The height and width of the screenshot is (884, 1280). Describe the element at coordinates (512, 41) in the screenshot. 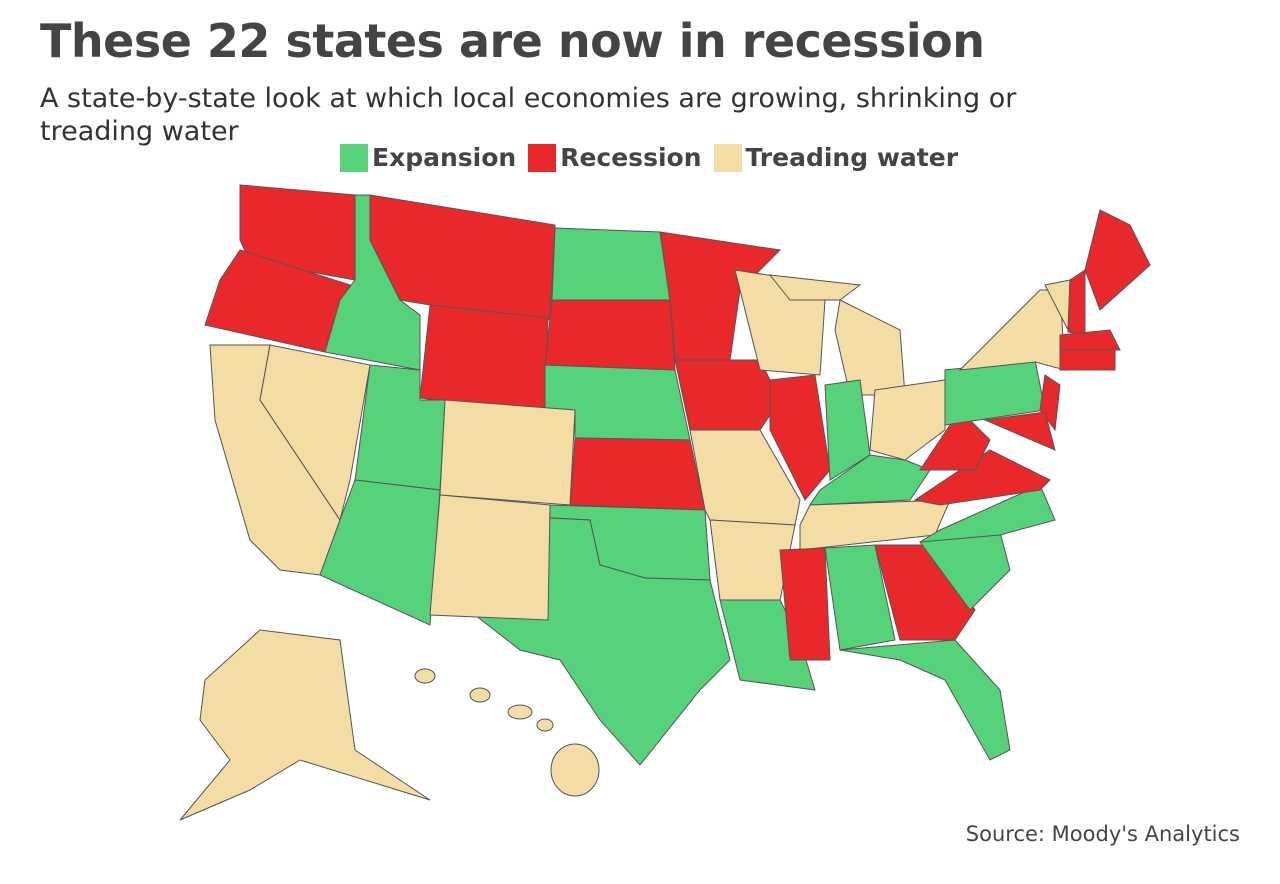

I see `title: These 22 states are now in recession` at that location.